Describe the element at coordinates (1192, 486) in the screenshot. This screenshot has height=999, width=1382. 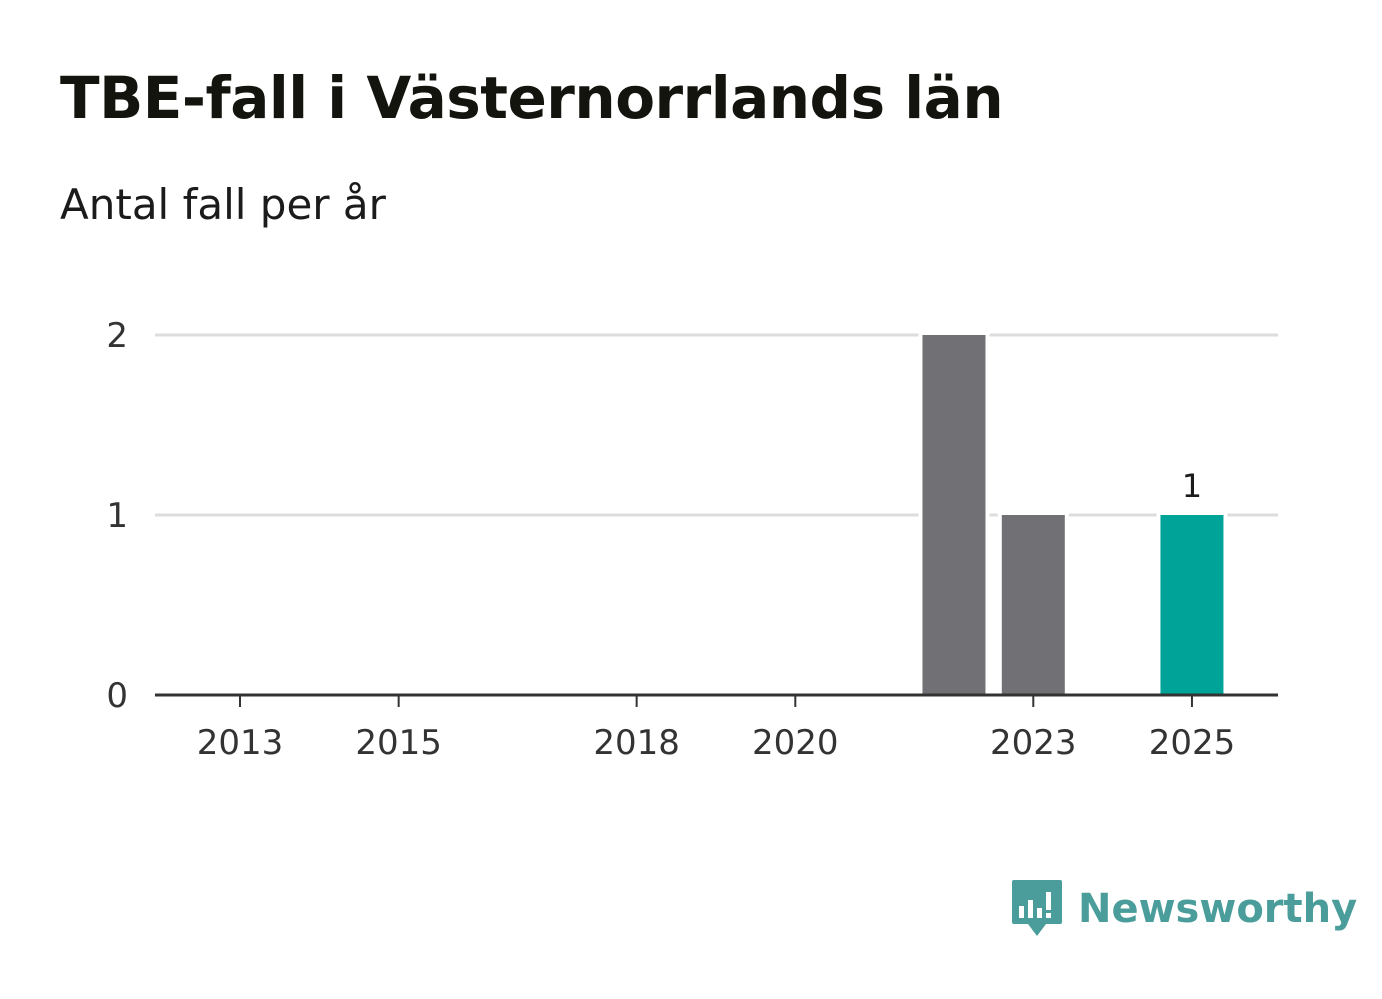
I see `data-label-2025: 1` at that location.